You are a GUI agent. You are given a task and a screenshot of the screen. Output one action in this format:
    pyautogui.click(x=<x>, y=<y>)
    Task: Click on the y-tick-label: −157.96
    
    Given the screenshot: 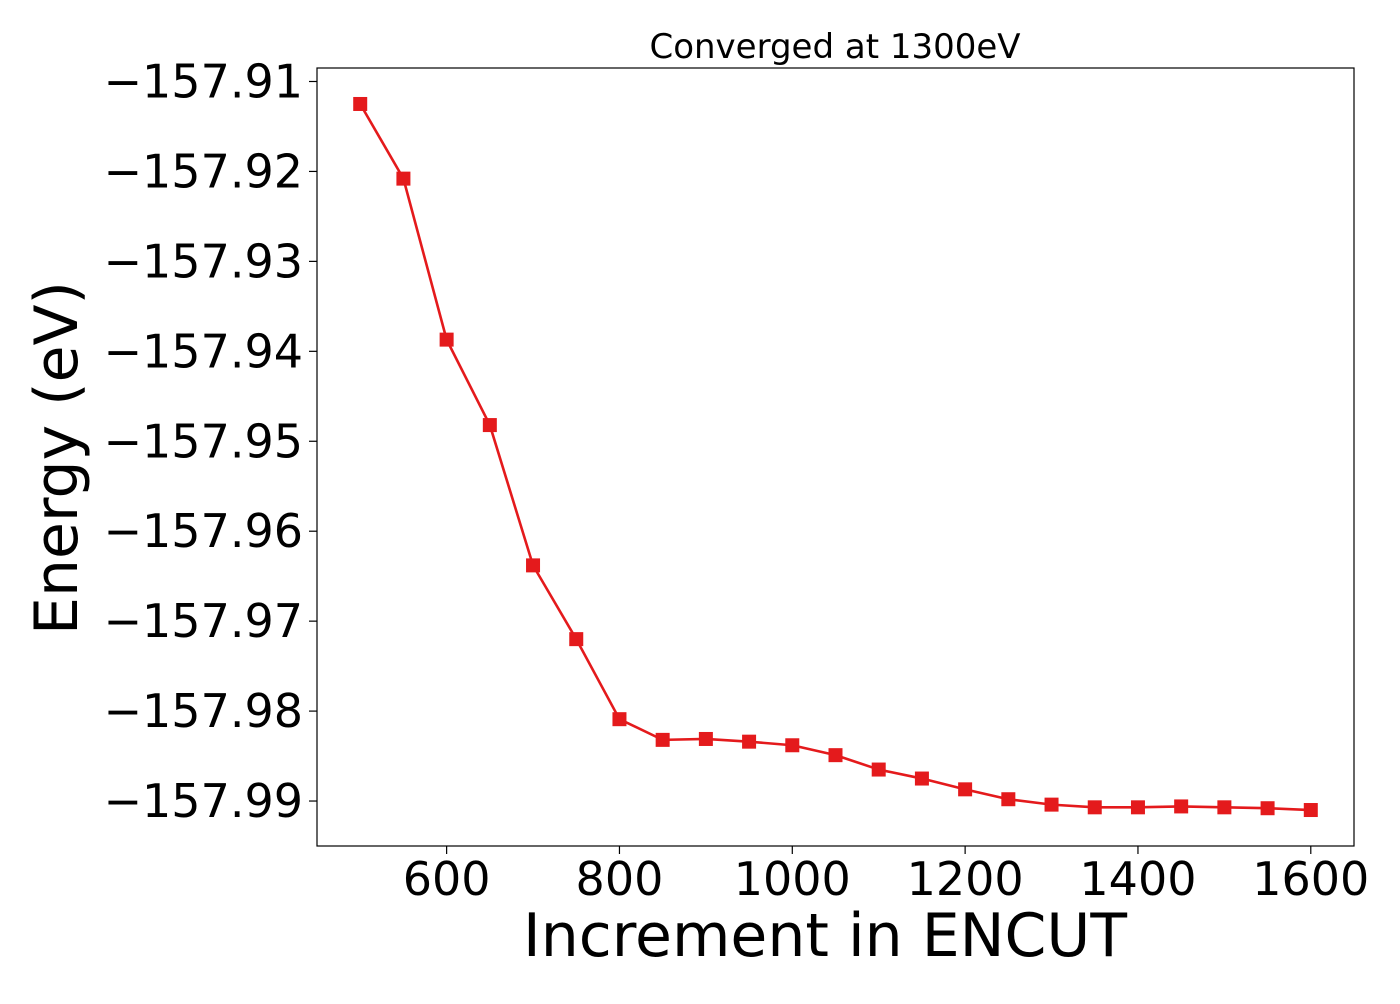 What is the action you would take?
    pyautogui.click(x=204, y=531)
    